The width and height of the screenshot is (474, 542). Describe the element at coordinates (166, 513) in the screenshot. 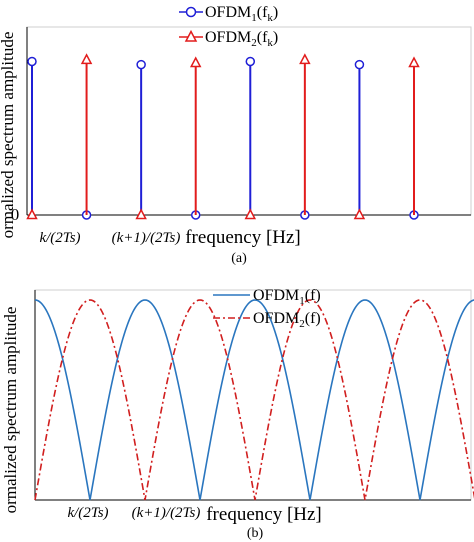

I see `plot-b-xtick-2: (k+1)/(2Ts)` at that location.